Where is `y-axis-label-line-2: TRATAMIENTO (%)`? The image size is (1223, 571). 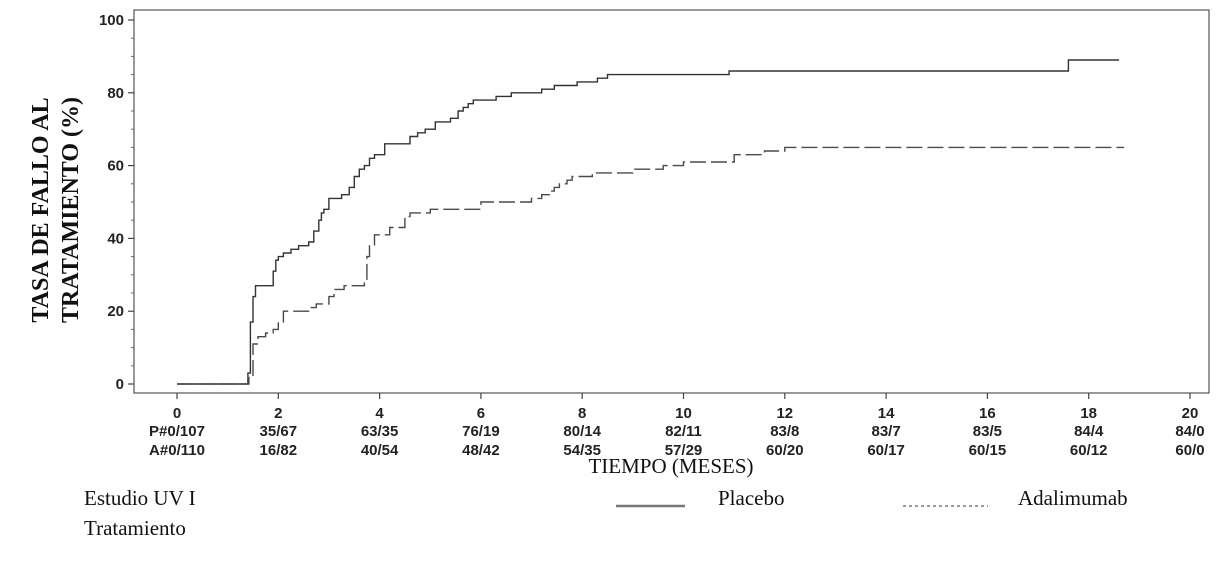
y-axis-label-line-2: TRATAMIENTO (%) is located at coordinates (71, 210).